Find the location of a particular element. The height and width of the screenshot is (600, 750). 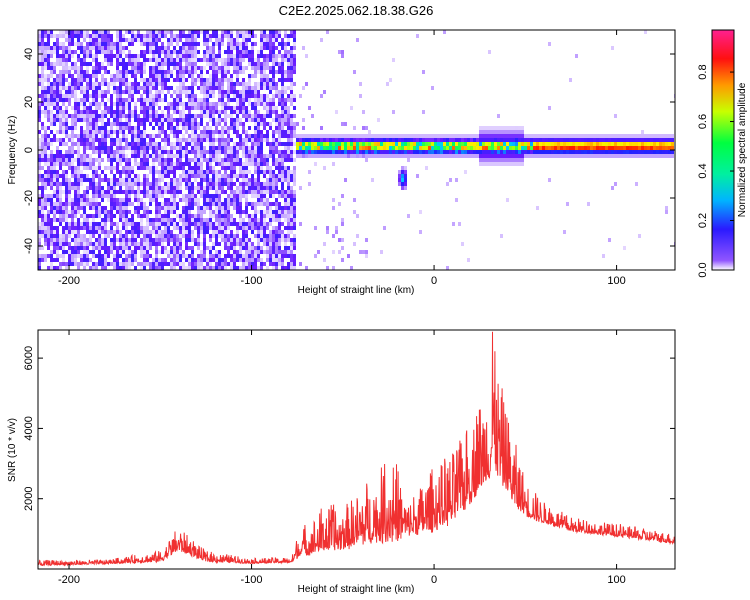

colorbar-tick-label: 0.4 is located at coordinates (703, 170).